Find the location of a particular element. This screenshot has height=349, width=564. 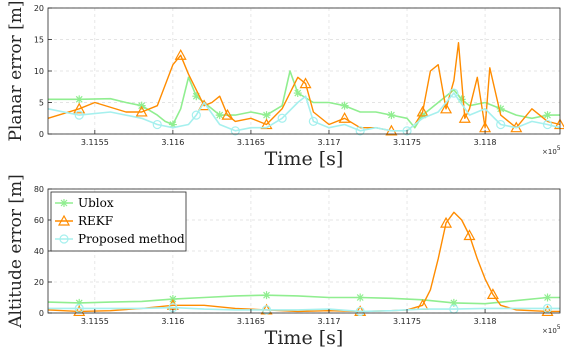

altitude-x-multiplier-exp: 5 is located at coordinates (559, 327).